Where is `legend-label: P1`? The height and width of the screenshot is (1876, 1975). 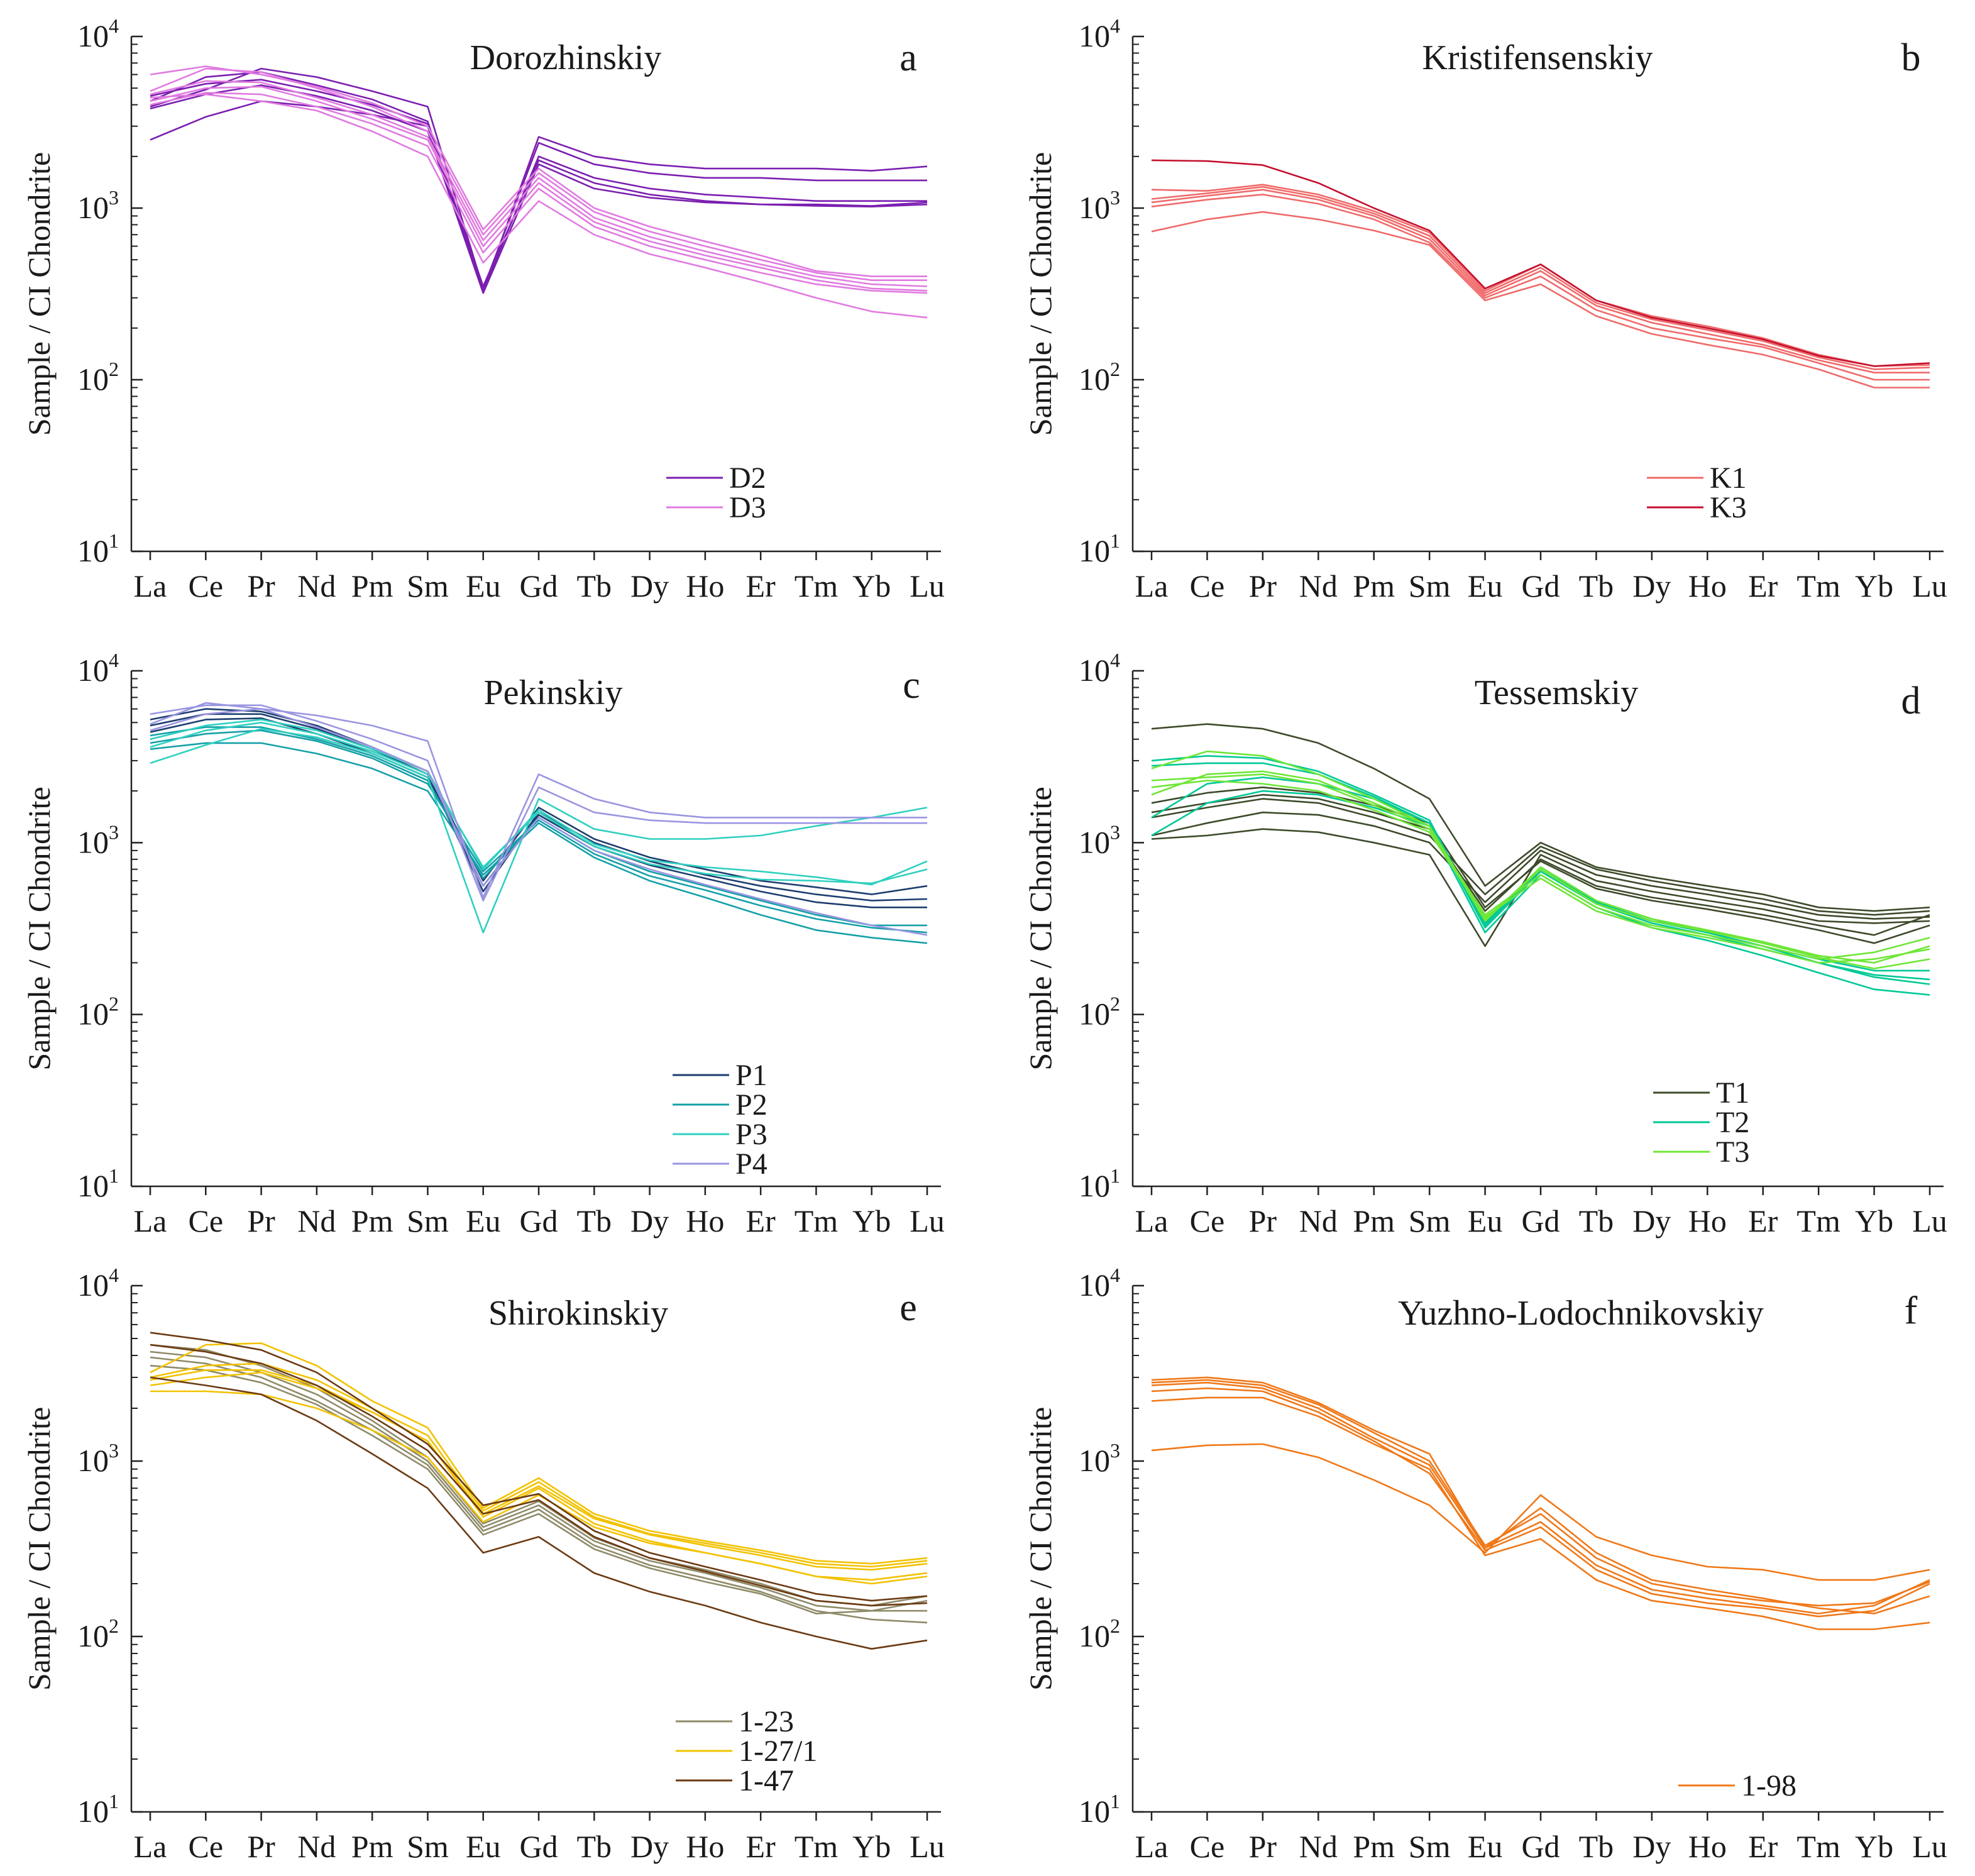
legend-label: P1 is located at coordinates (751, 1075).